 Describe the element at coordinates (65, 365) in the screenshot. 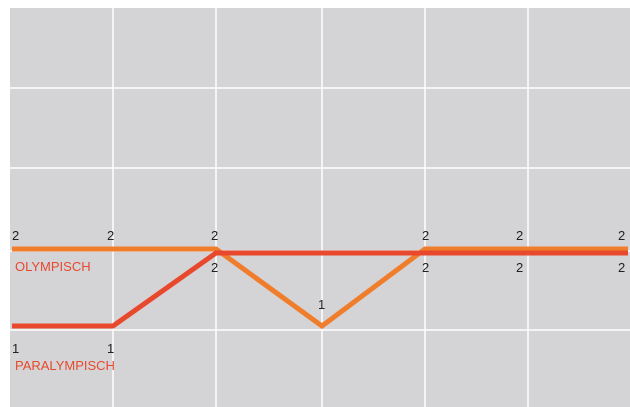

I see `series-label-paralympisch: PARALYMPISCH` at that location.